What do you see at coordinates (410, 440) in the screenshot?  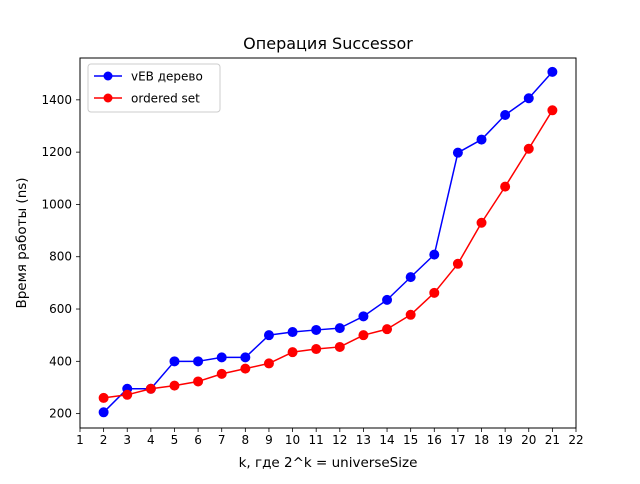 I see `x-tick-label: 15` at bounding box center [410, 440].